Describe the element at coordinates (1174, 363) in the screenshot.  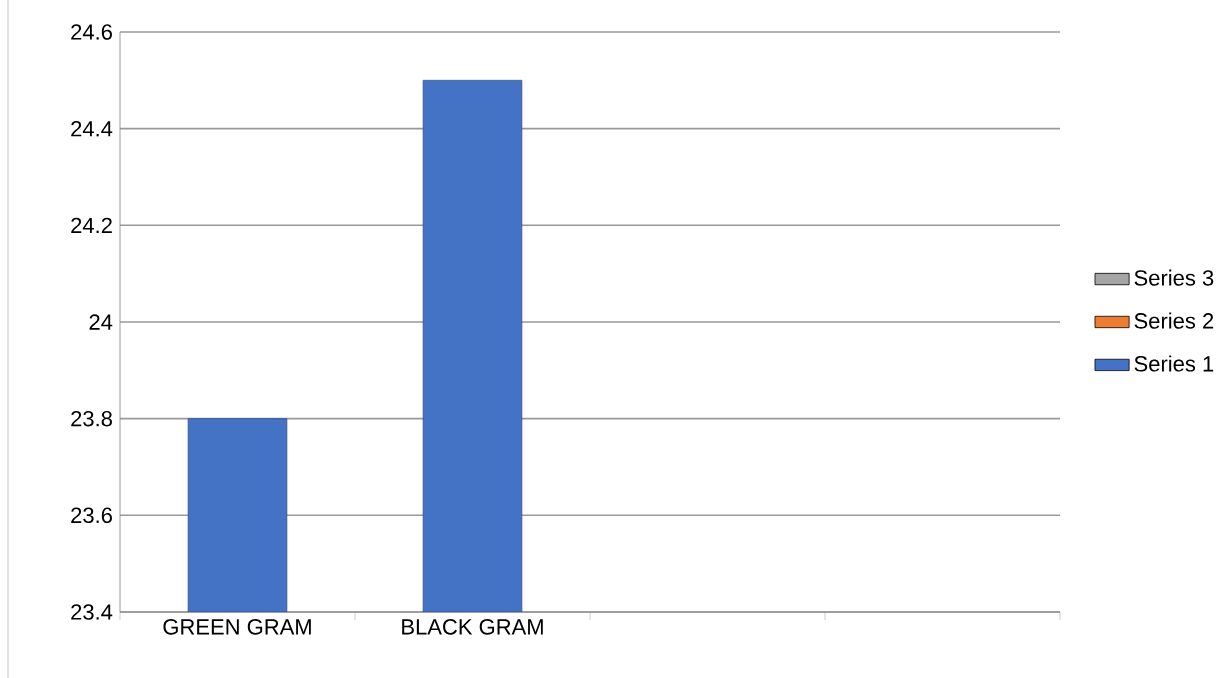
I see `legend-label: Series 1` at that location.